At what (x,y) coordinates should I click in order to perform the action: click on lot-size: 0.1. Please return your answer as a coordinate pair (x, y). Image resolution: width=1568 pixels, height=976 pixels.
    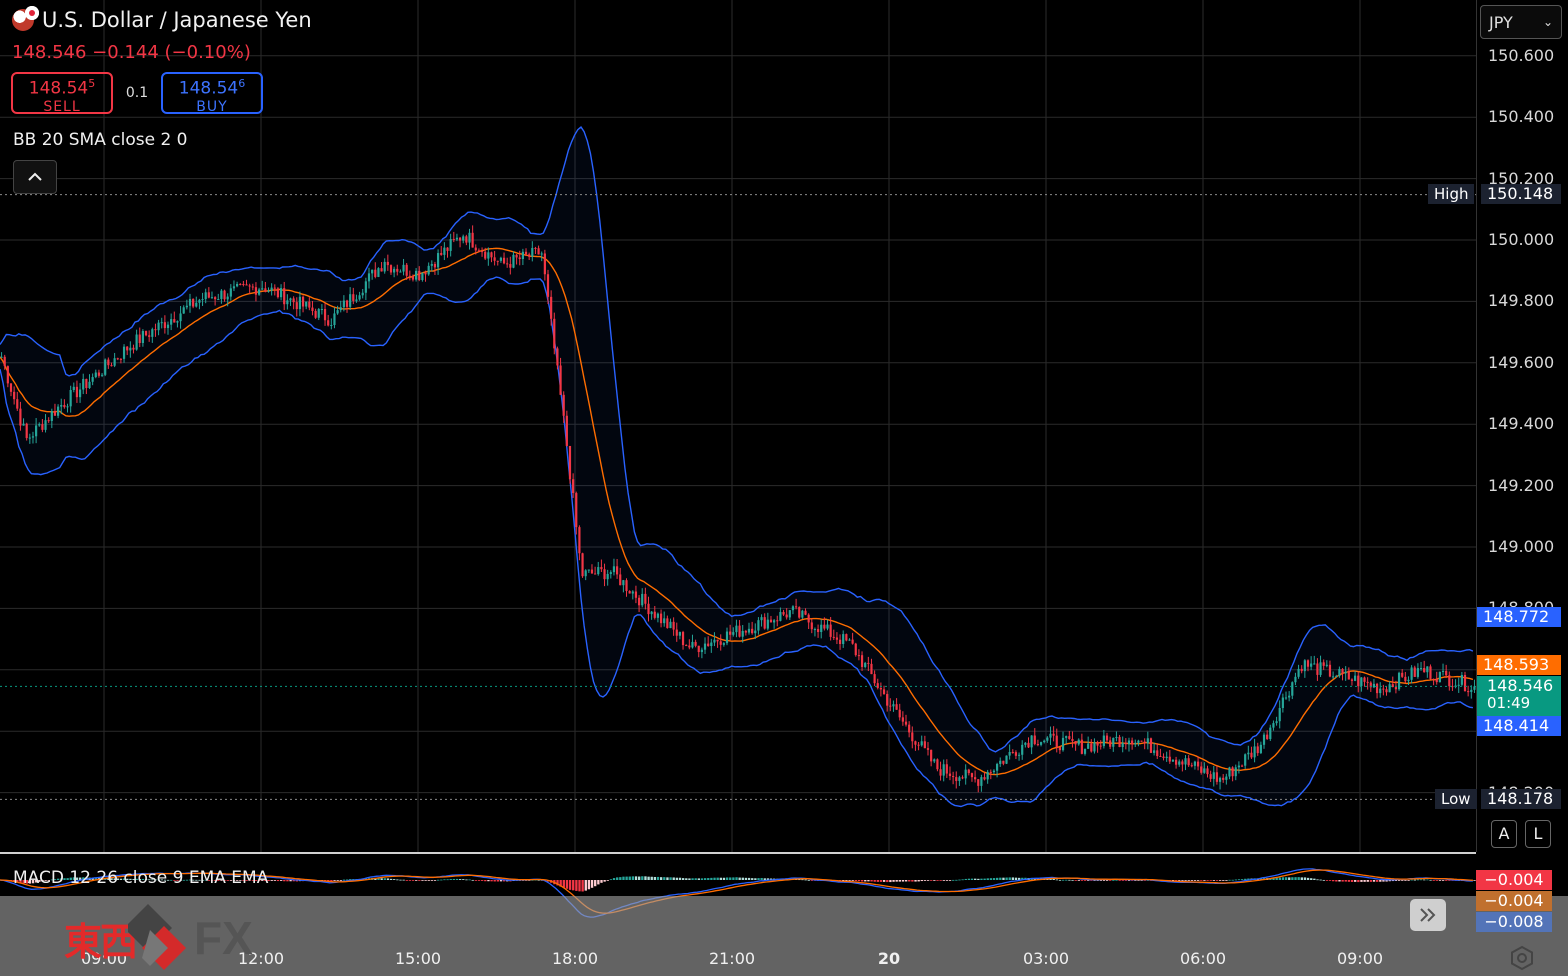
    Looking at the image, I should click on (137, 93).